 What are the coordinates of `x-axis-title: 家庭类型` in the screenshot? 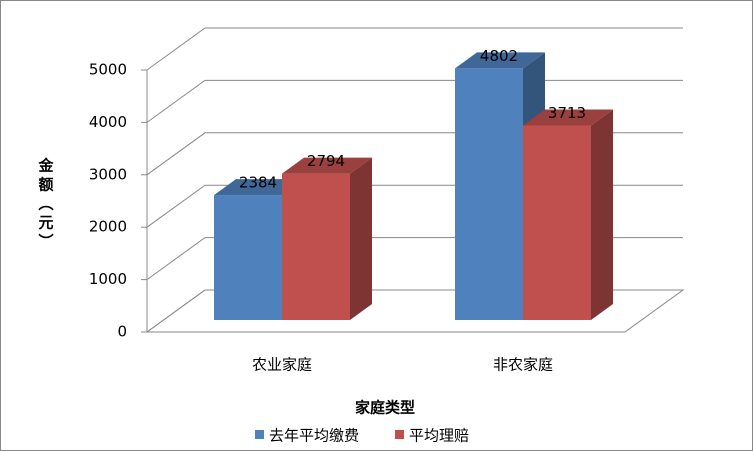 It's located at (385, 408).